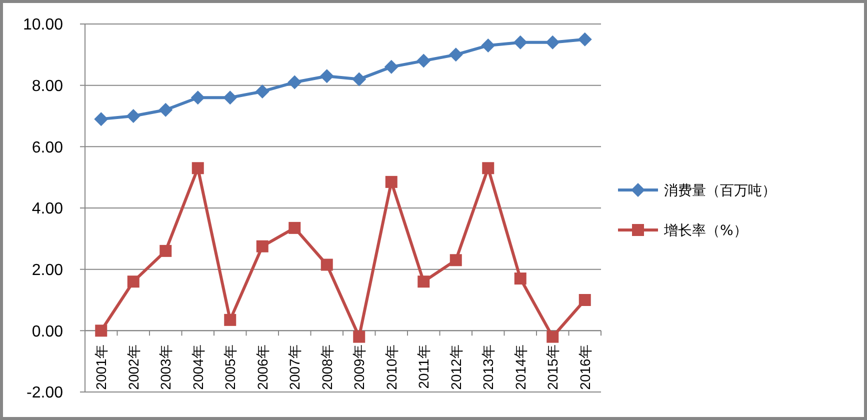  Describe the element at coordinates (101, 367) in the screenshot. I see `x-tick-label: 2001年` at that location.